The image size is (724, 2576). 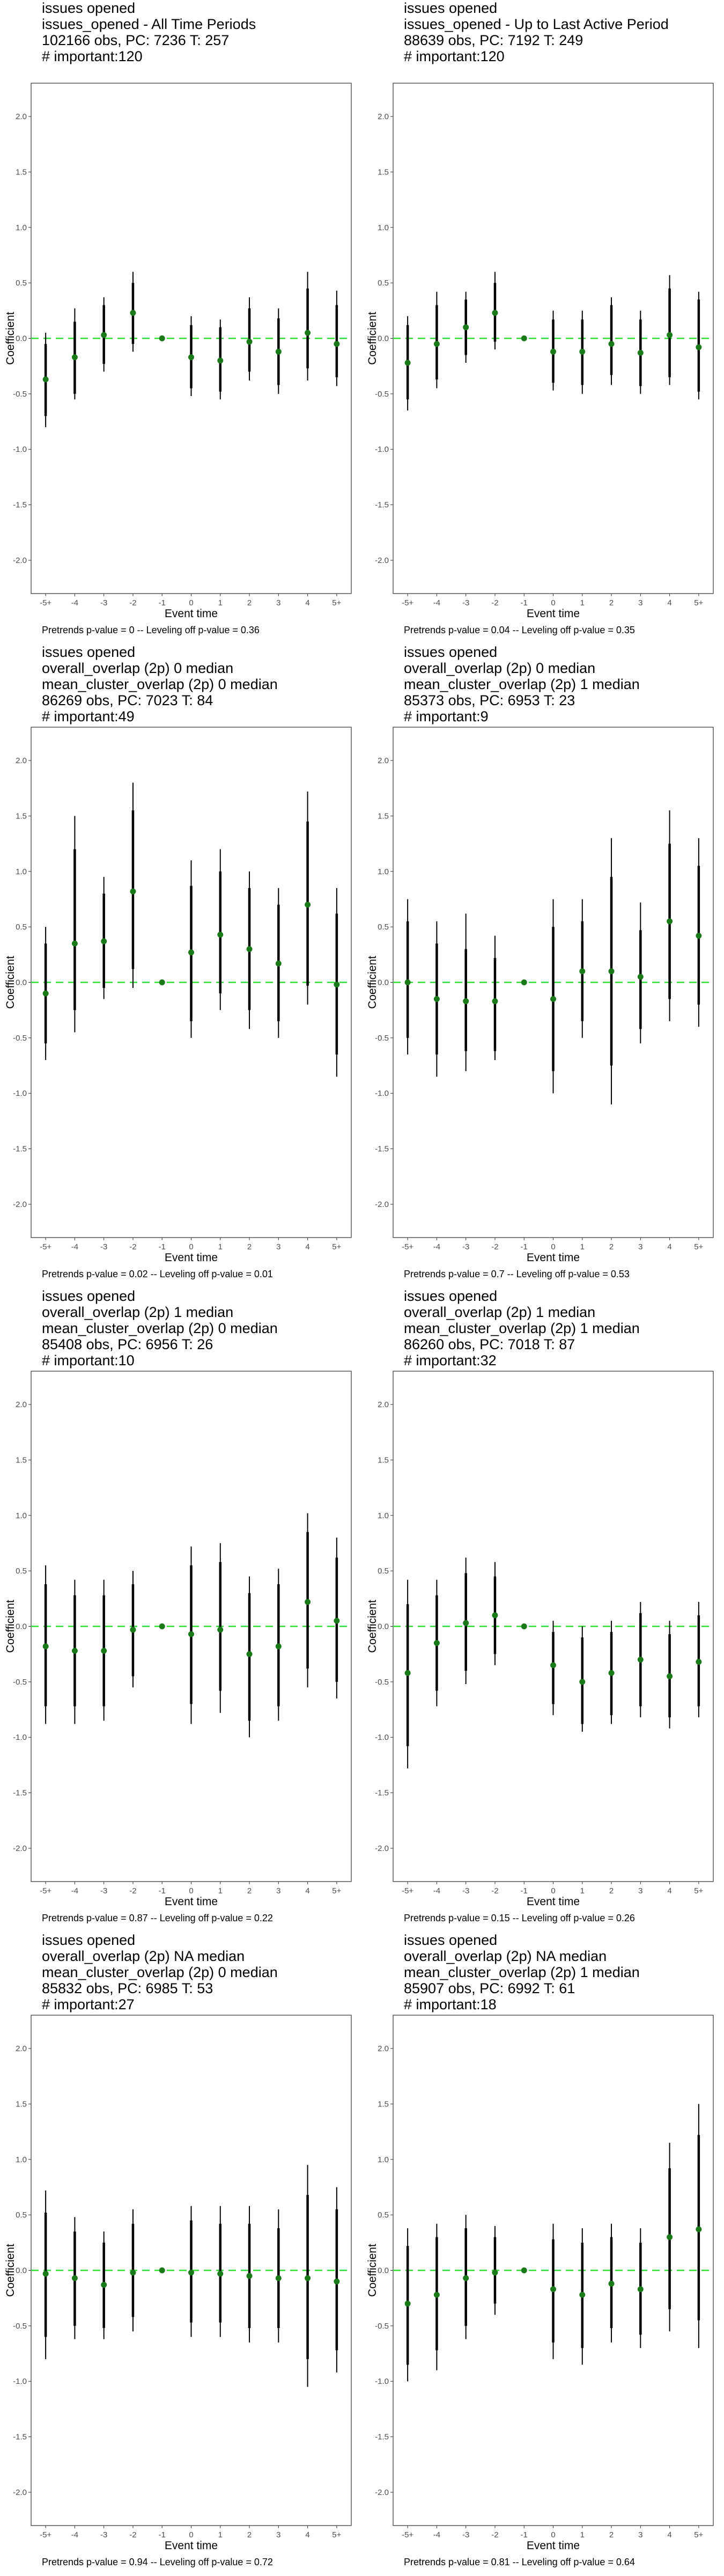 I want to click on chart-title-line: 85832 obs, PC: 6985 T: 53, so click(x=127, y=1988).